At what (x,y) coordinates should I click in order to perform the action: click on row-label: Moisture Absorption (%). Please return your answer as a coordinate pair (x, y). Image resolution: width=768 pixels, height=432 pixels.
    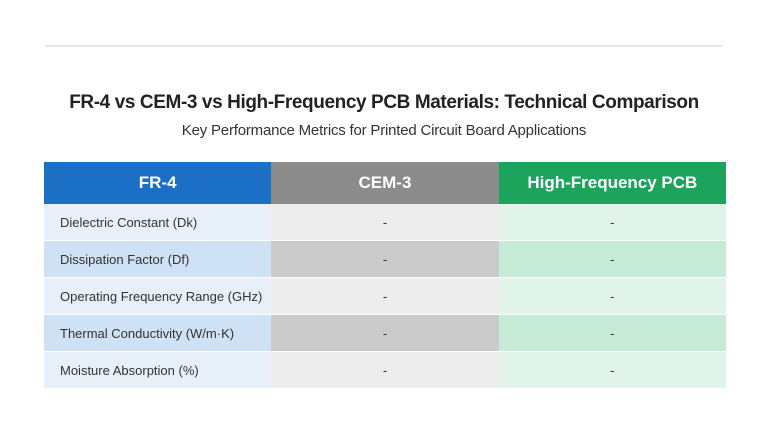
    Looking at the image, I should click on (158, 370).